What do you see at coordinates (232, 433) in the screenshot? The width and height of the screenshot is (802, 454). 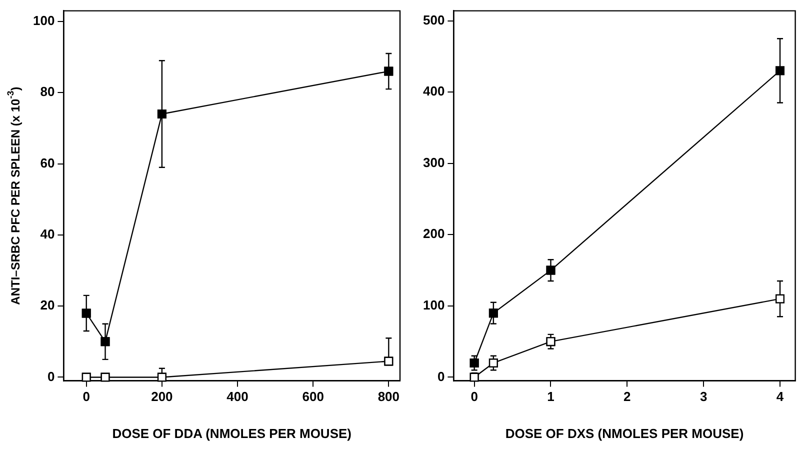 I see `x-axis-title: DOSE OF DDA (NMOLES PER MOUSE)` at bounding box center [232, 433].